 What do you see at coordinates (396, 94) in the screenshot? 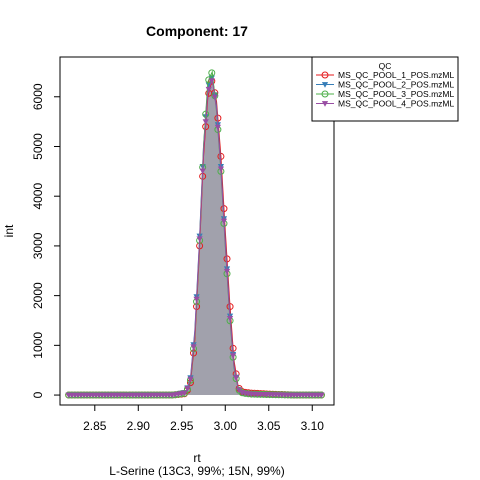
I see `legend-label: MS_QC_POOL_3_POS.mzML` at bounding box center [396, 94].